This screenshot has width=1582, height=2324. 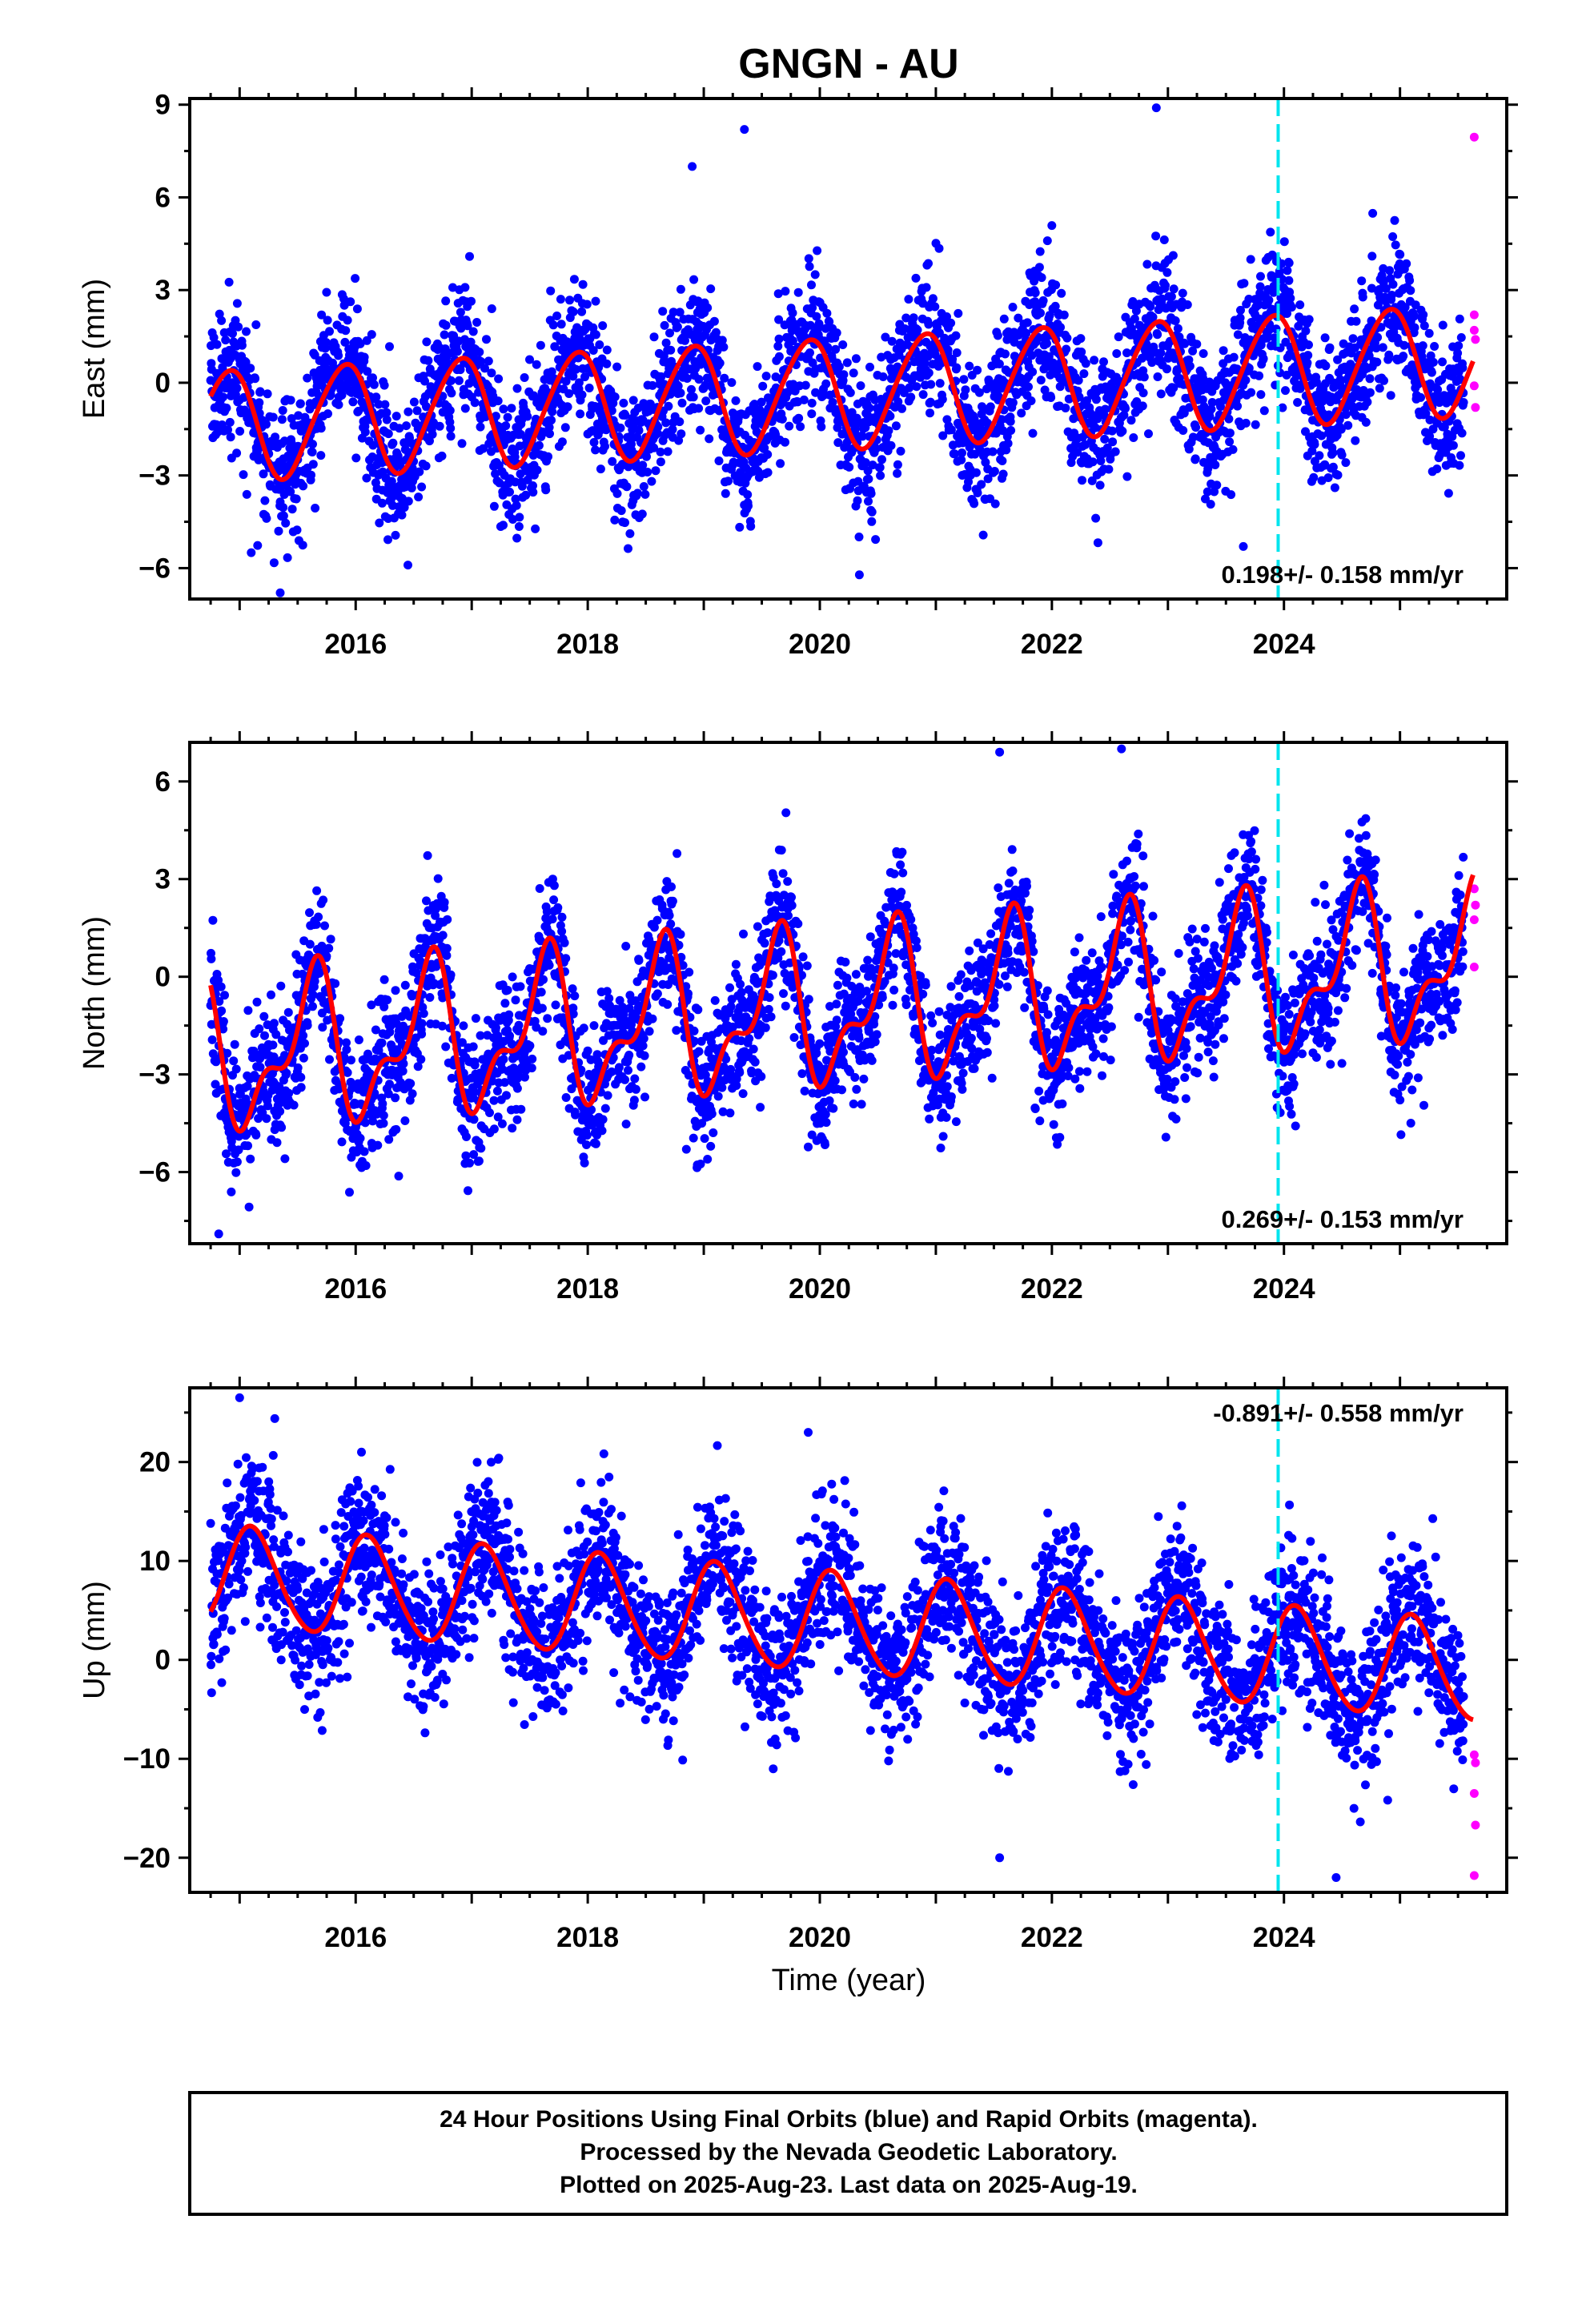 What do you see at coordinates (155, 568) in the screenshot?
I see `y-tick-label: −6` at bounding box center [155, 568].